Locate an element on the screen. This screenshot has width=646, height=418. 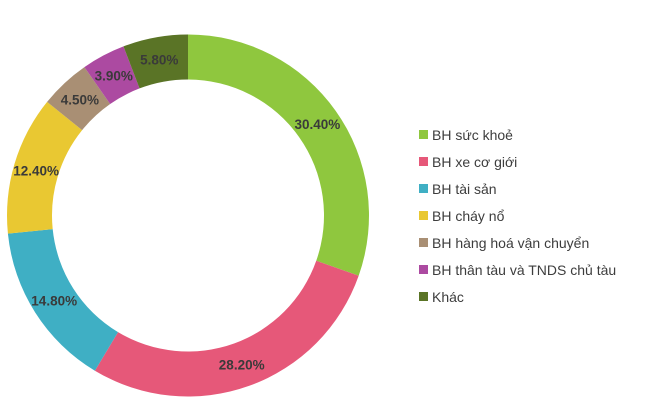
legend-item-5: BH thân tàu và TNDS chủ tàu is located at coordinates (517, 269).